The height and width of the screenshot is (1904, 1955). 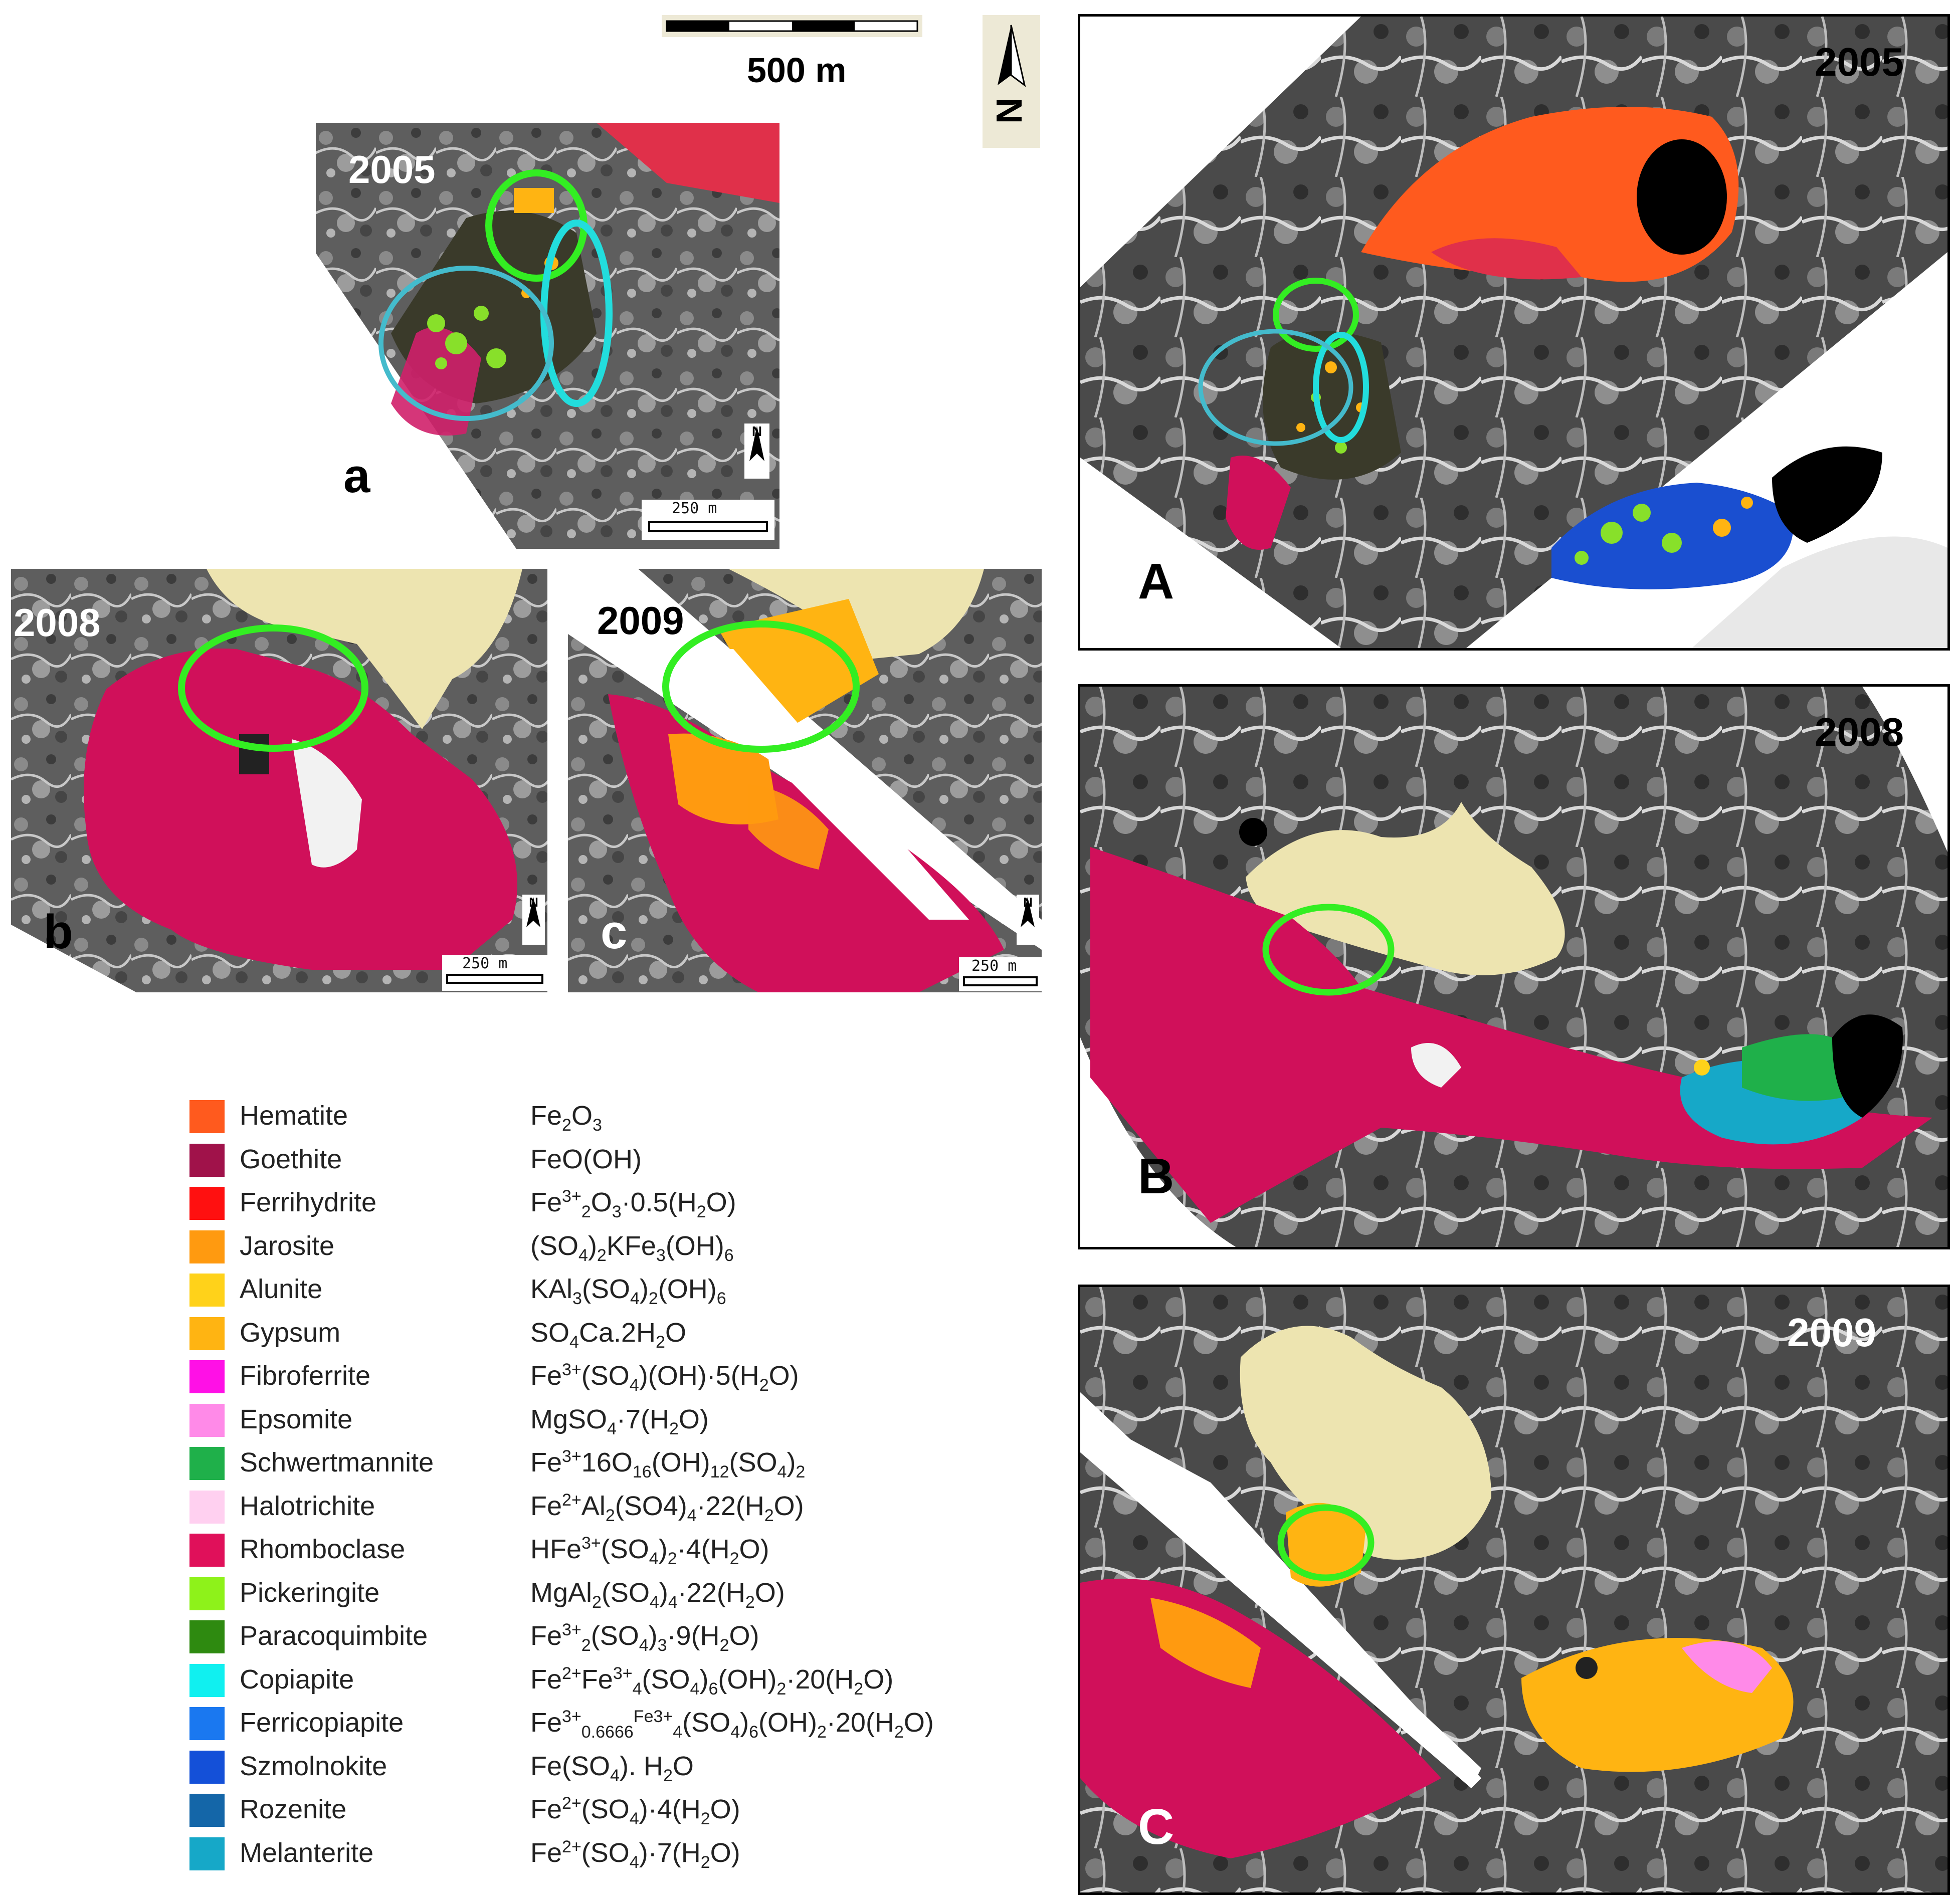 I want to click on legend-mineral-name: Alunite, so click(x=281, y=1289).